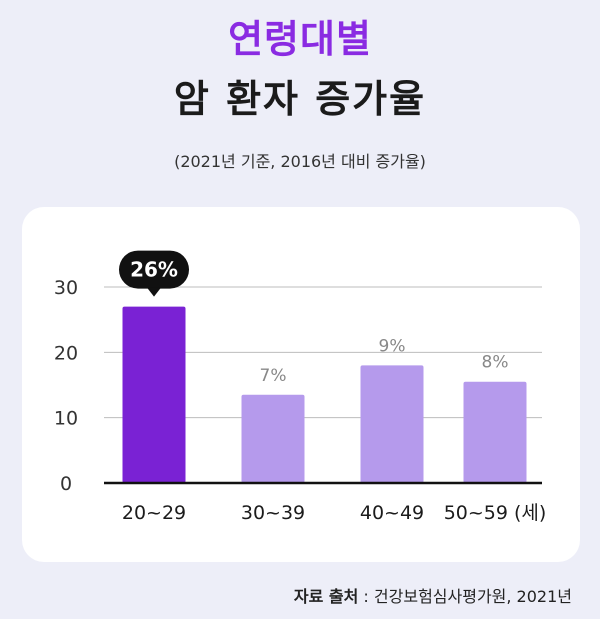 The height and width of the screenshot is (619, 600). I want to click on x-tick-label: 30~39, so click(273, 513).